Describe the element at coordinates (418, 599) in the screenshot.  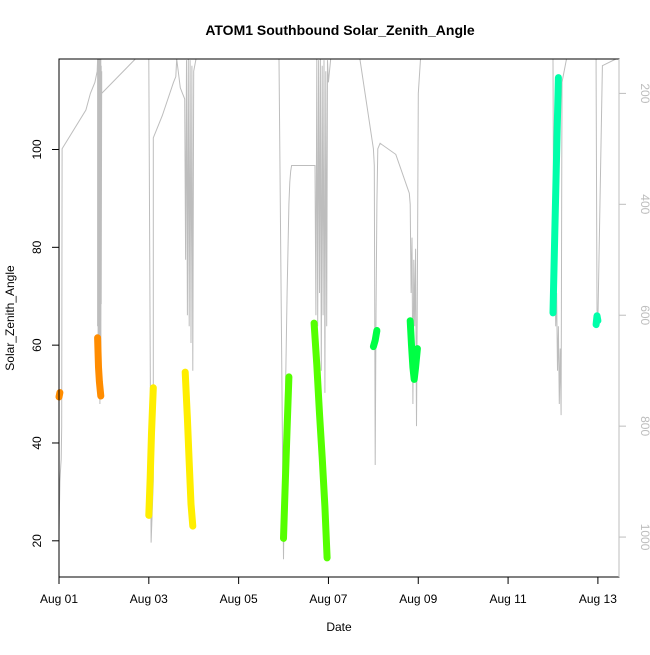
I see `x-tick-label: Aug 09` at that location.